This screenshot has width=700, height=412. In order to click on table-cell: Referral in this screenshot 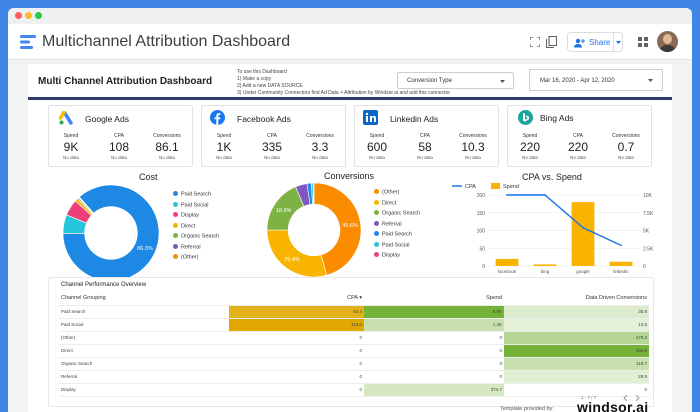, I will do `click(144, 377)`.